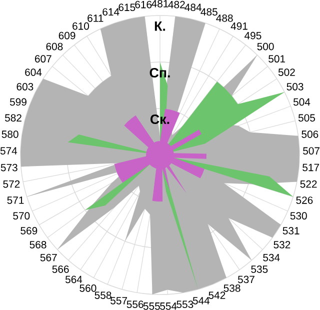 The height and width of the screenshot is (310, 320). What do you see at coordinates (18, 102) in the screenshot?
I see `spoke-label: 599` at bounding box center [18, 102].